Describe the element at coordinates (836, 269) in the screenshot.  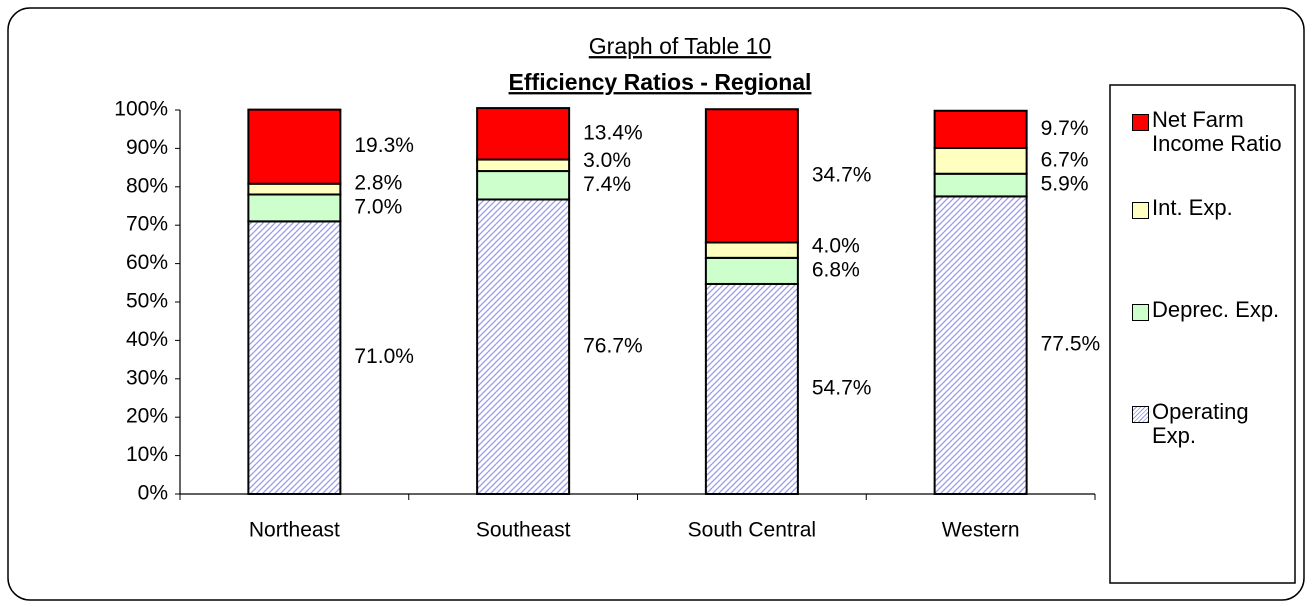
I see `value-label: 6.8%` at that location.